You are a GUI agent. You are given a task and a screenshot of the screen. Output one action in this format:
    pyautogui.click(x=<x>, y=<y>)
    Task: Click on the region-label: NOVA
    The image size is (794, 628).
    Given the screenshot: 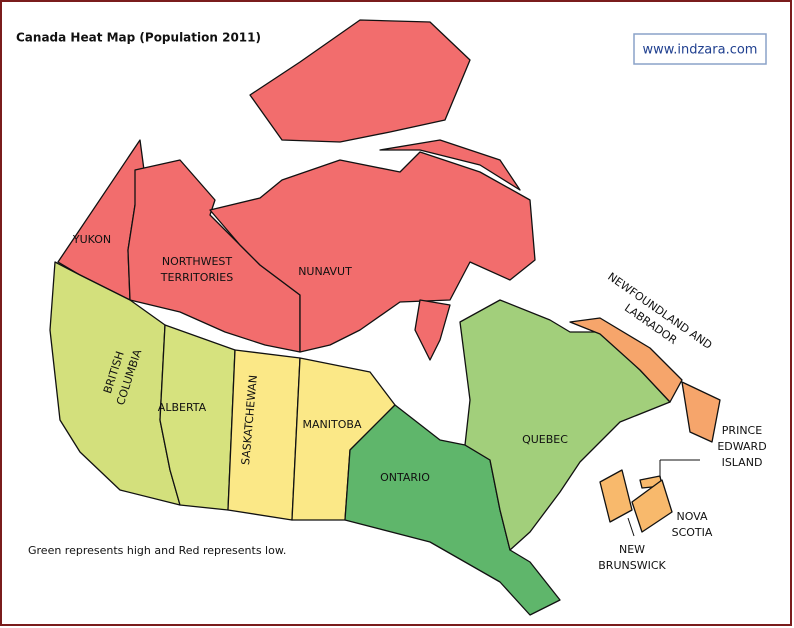 What is the action you would take?
    pyautogui.click(x=692, y=516)
    